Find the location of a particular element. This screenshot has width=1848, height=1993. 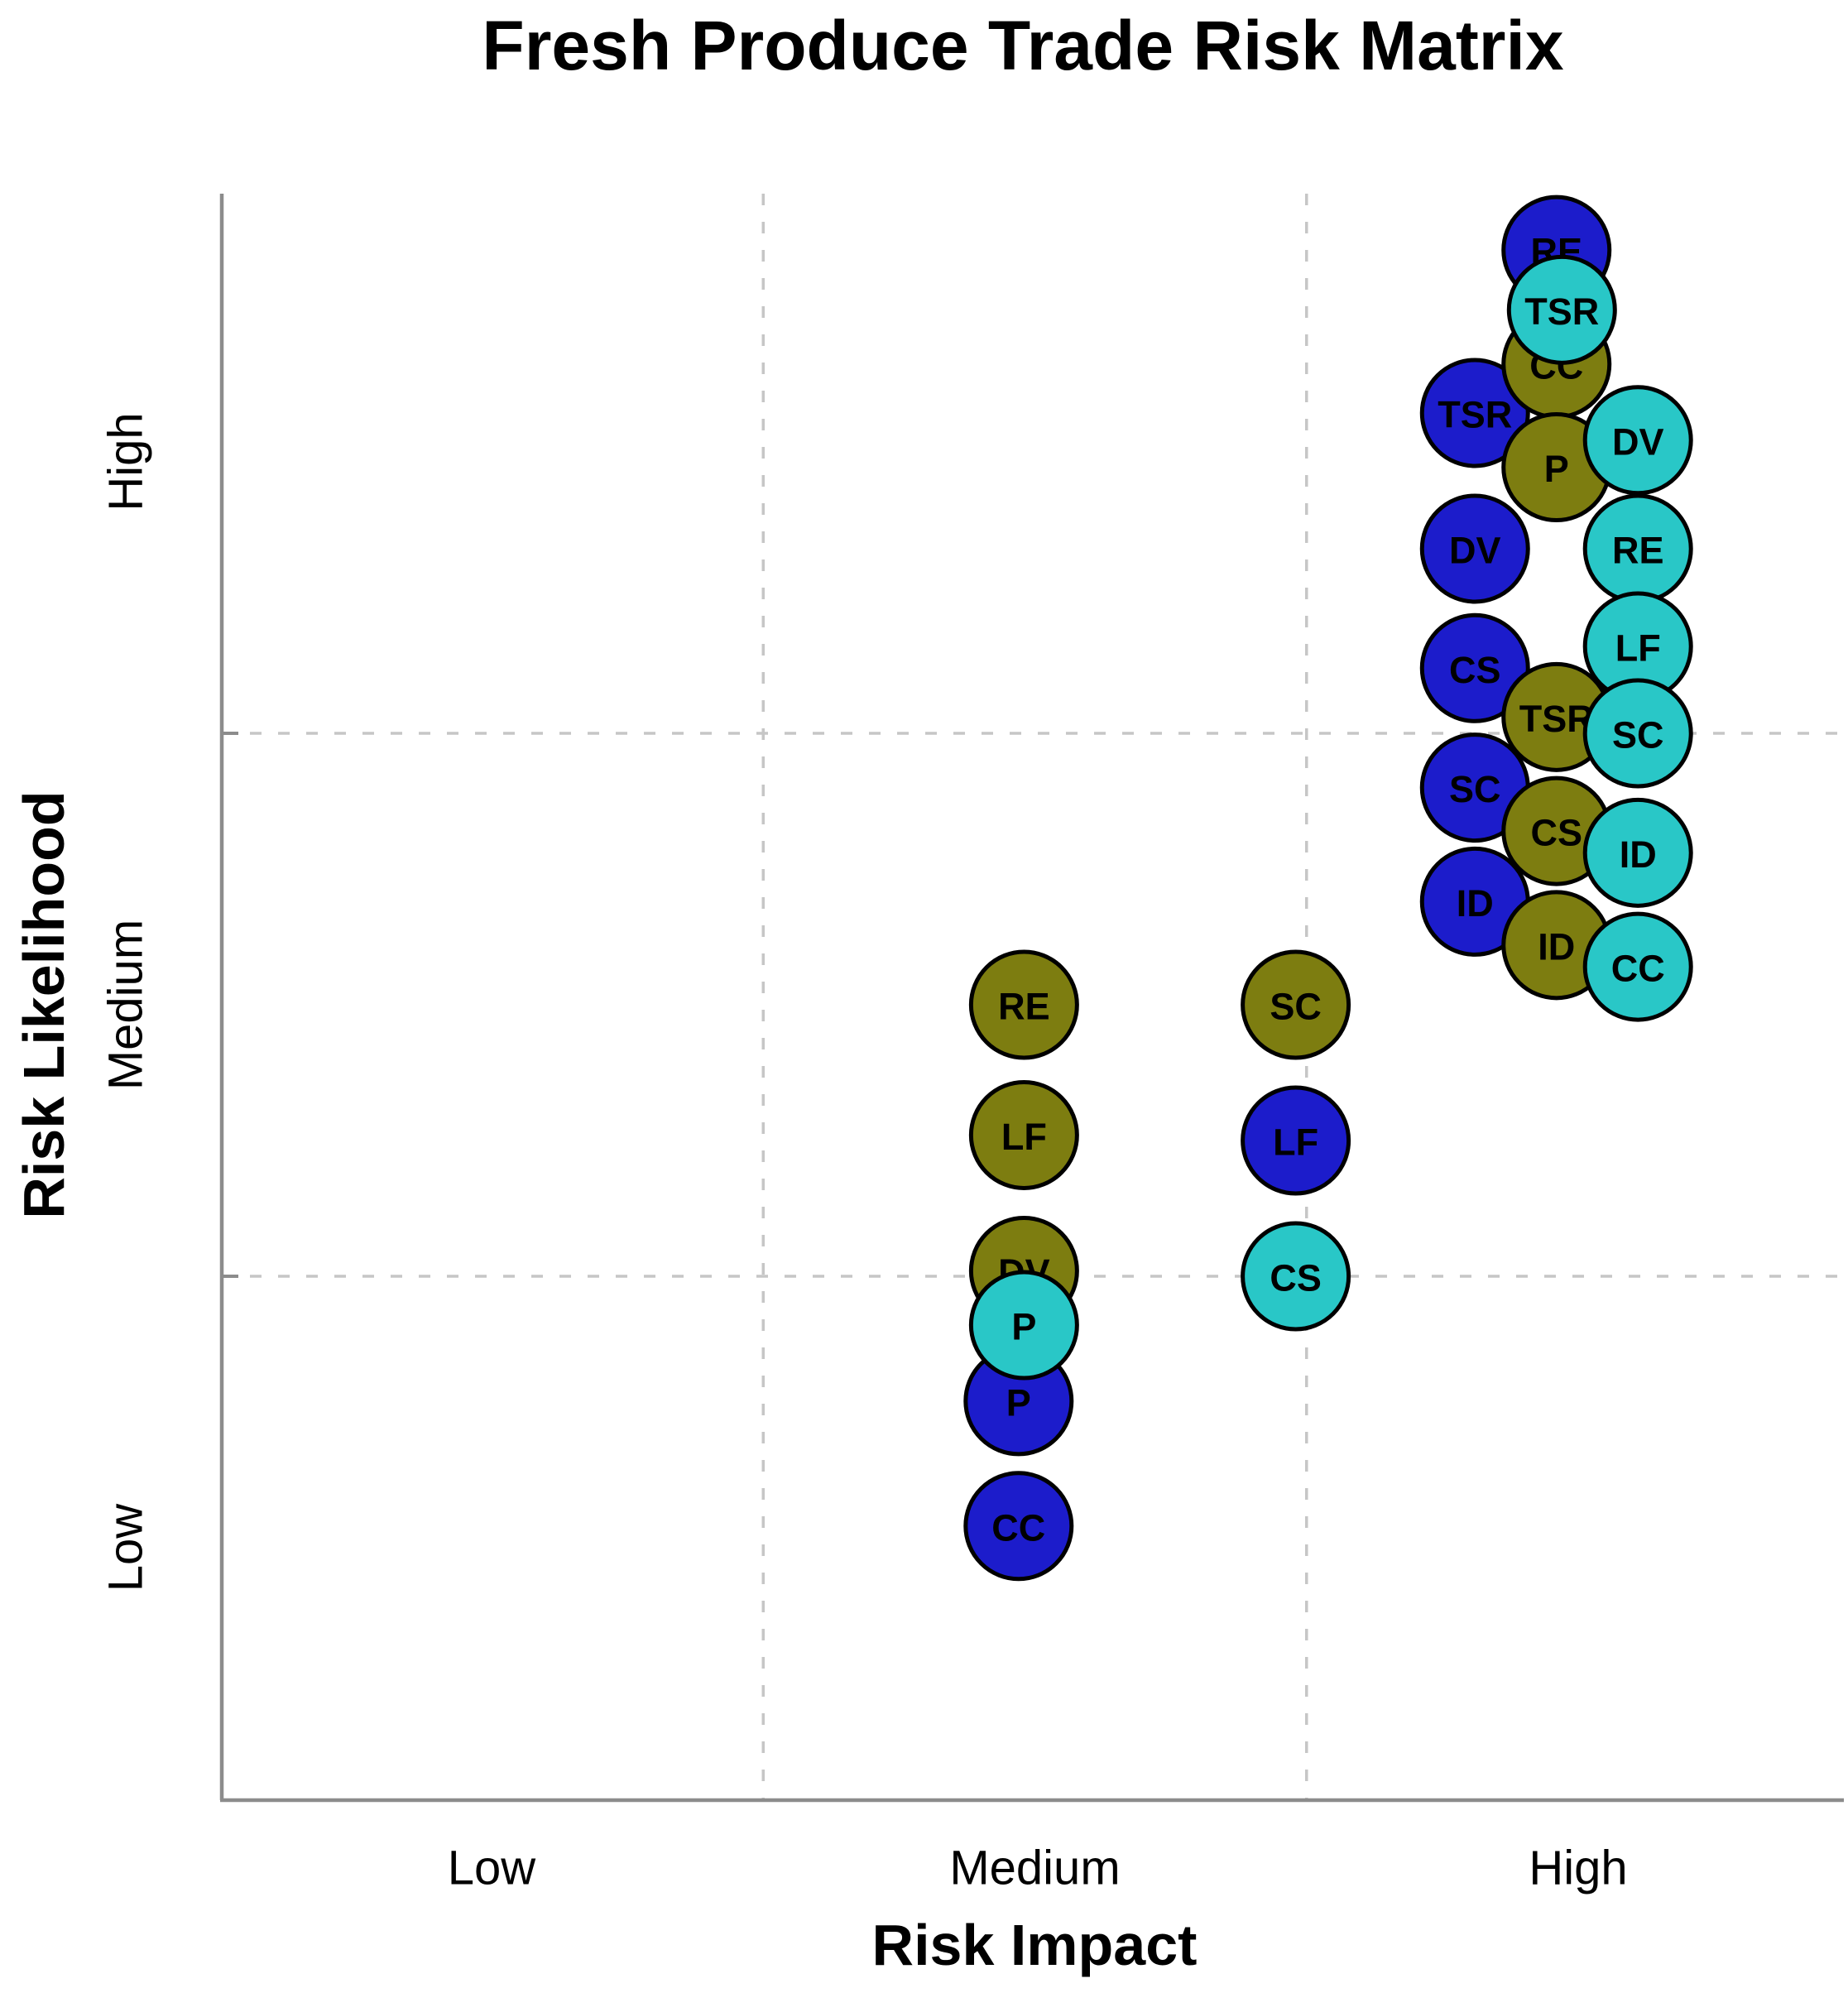

x-axis-title: Risk Impact is located at coordinates (1035, 1945).